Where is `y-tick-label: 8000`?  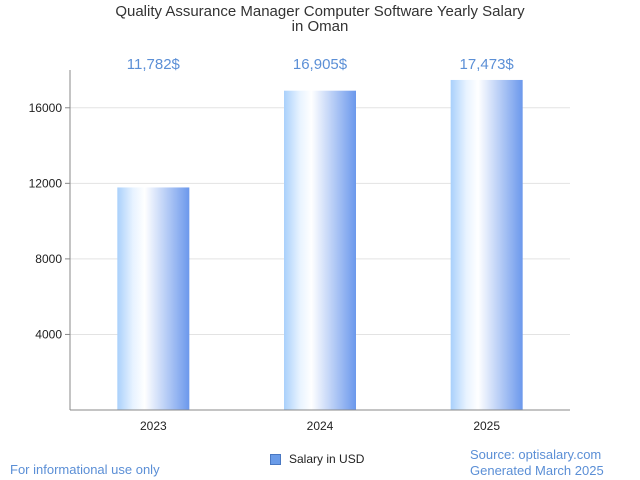 y-tick-label: 8000 is located at coordinates (48, 259).